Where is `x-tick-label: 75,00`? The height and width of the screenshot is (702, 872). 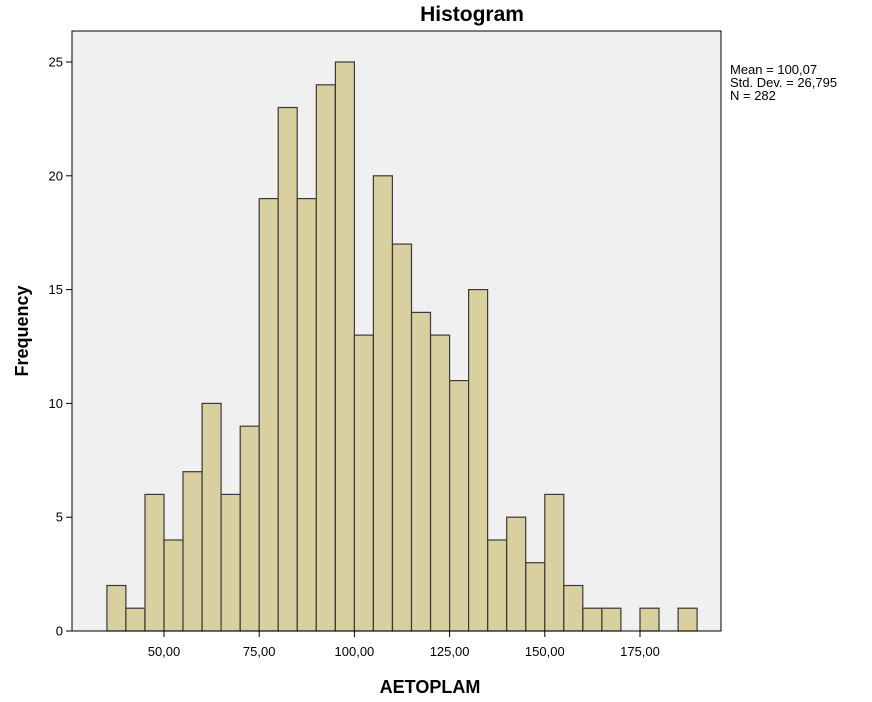
x-tick-label: 75,00 is located at coordinates (259, 651).